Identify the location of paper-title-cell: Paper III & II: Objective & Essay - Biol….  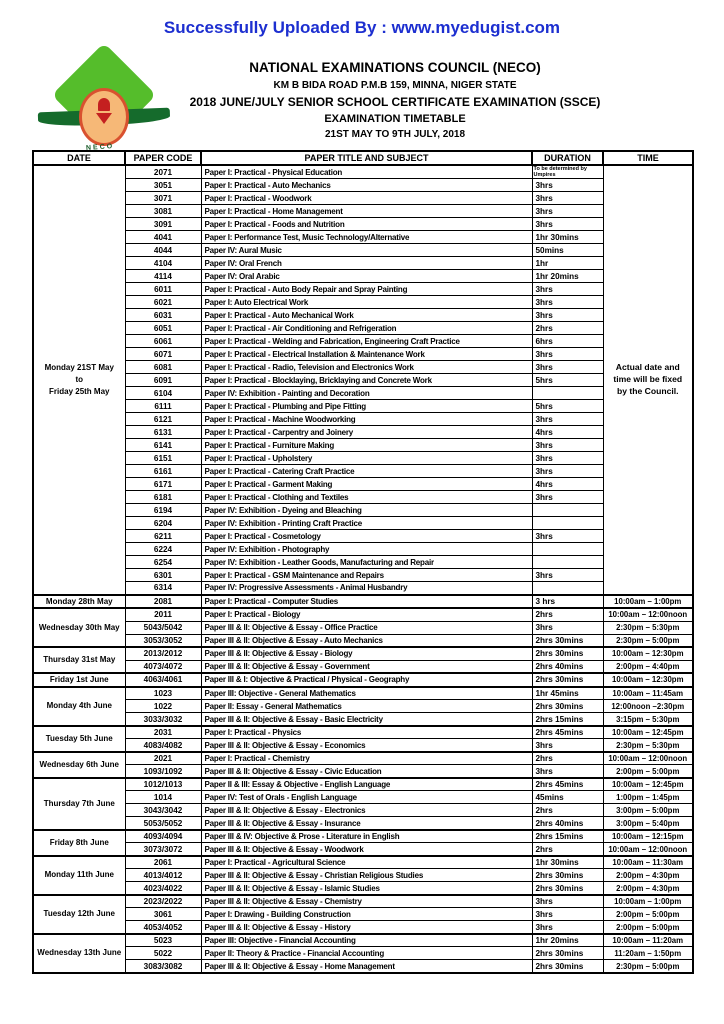
(366, 653).